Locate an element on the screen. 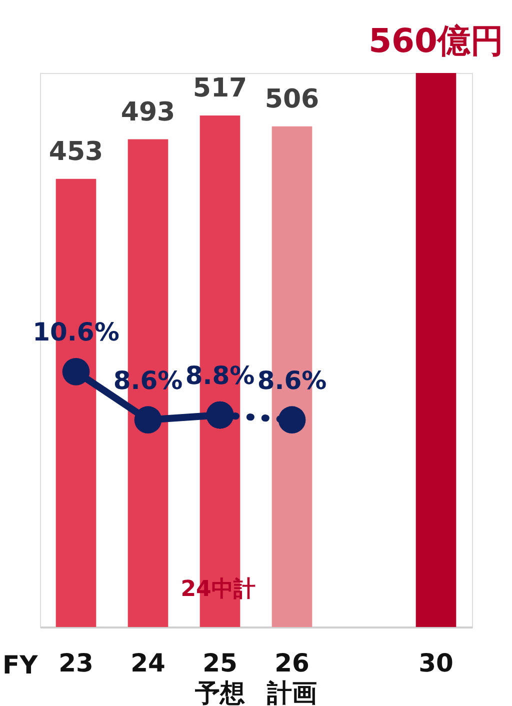  data-label: 517 is located at coordinates (220, 89).